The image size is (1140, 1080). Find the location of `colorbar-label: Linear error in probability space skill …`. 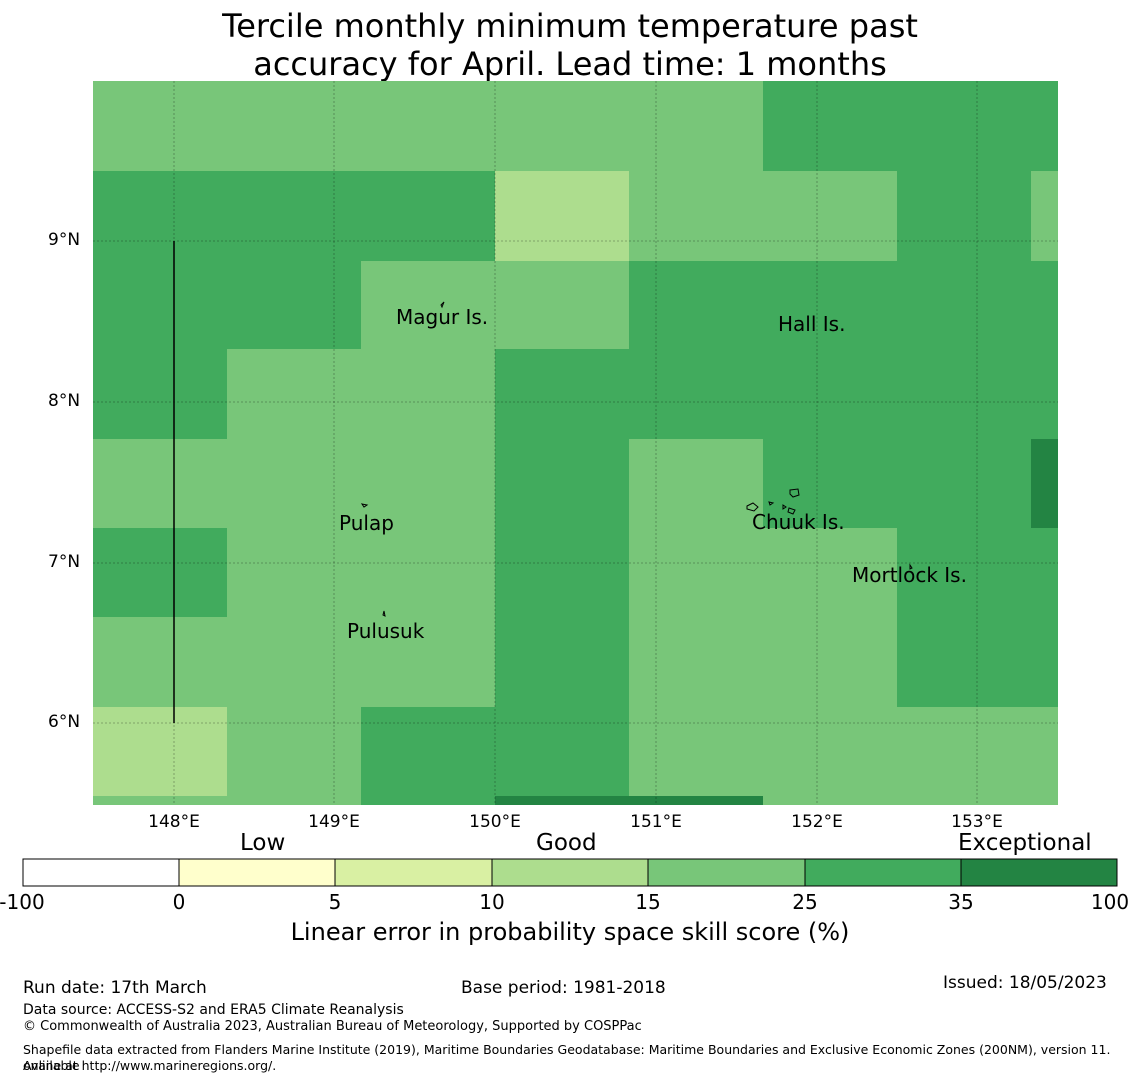

colorbar-label: Linear error in probability space skill … is located at coordinates (570, 932).